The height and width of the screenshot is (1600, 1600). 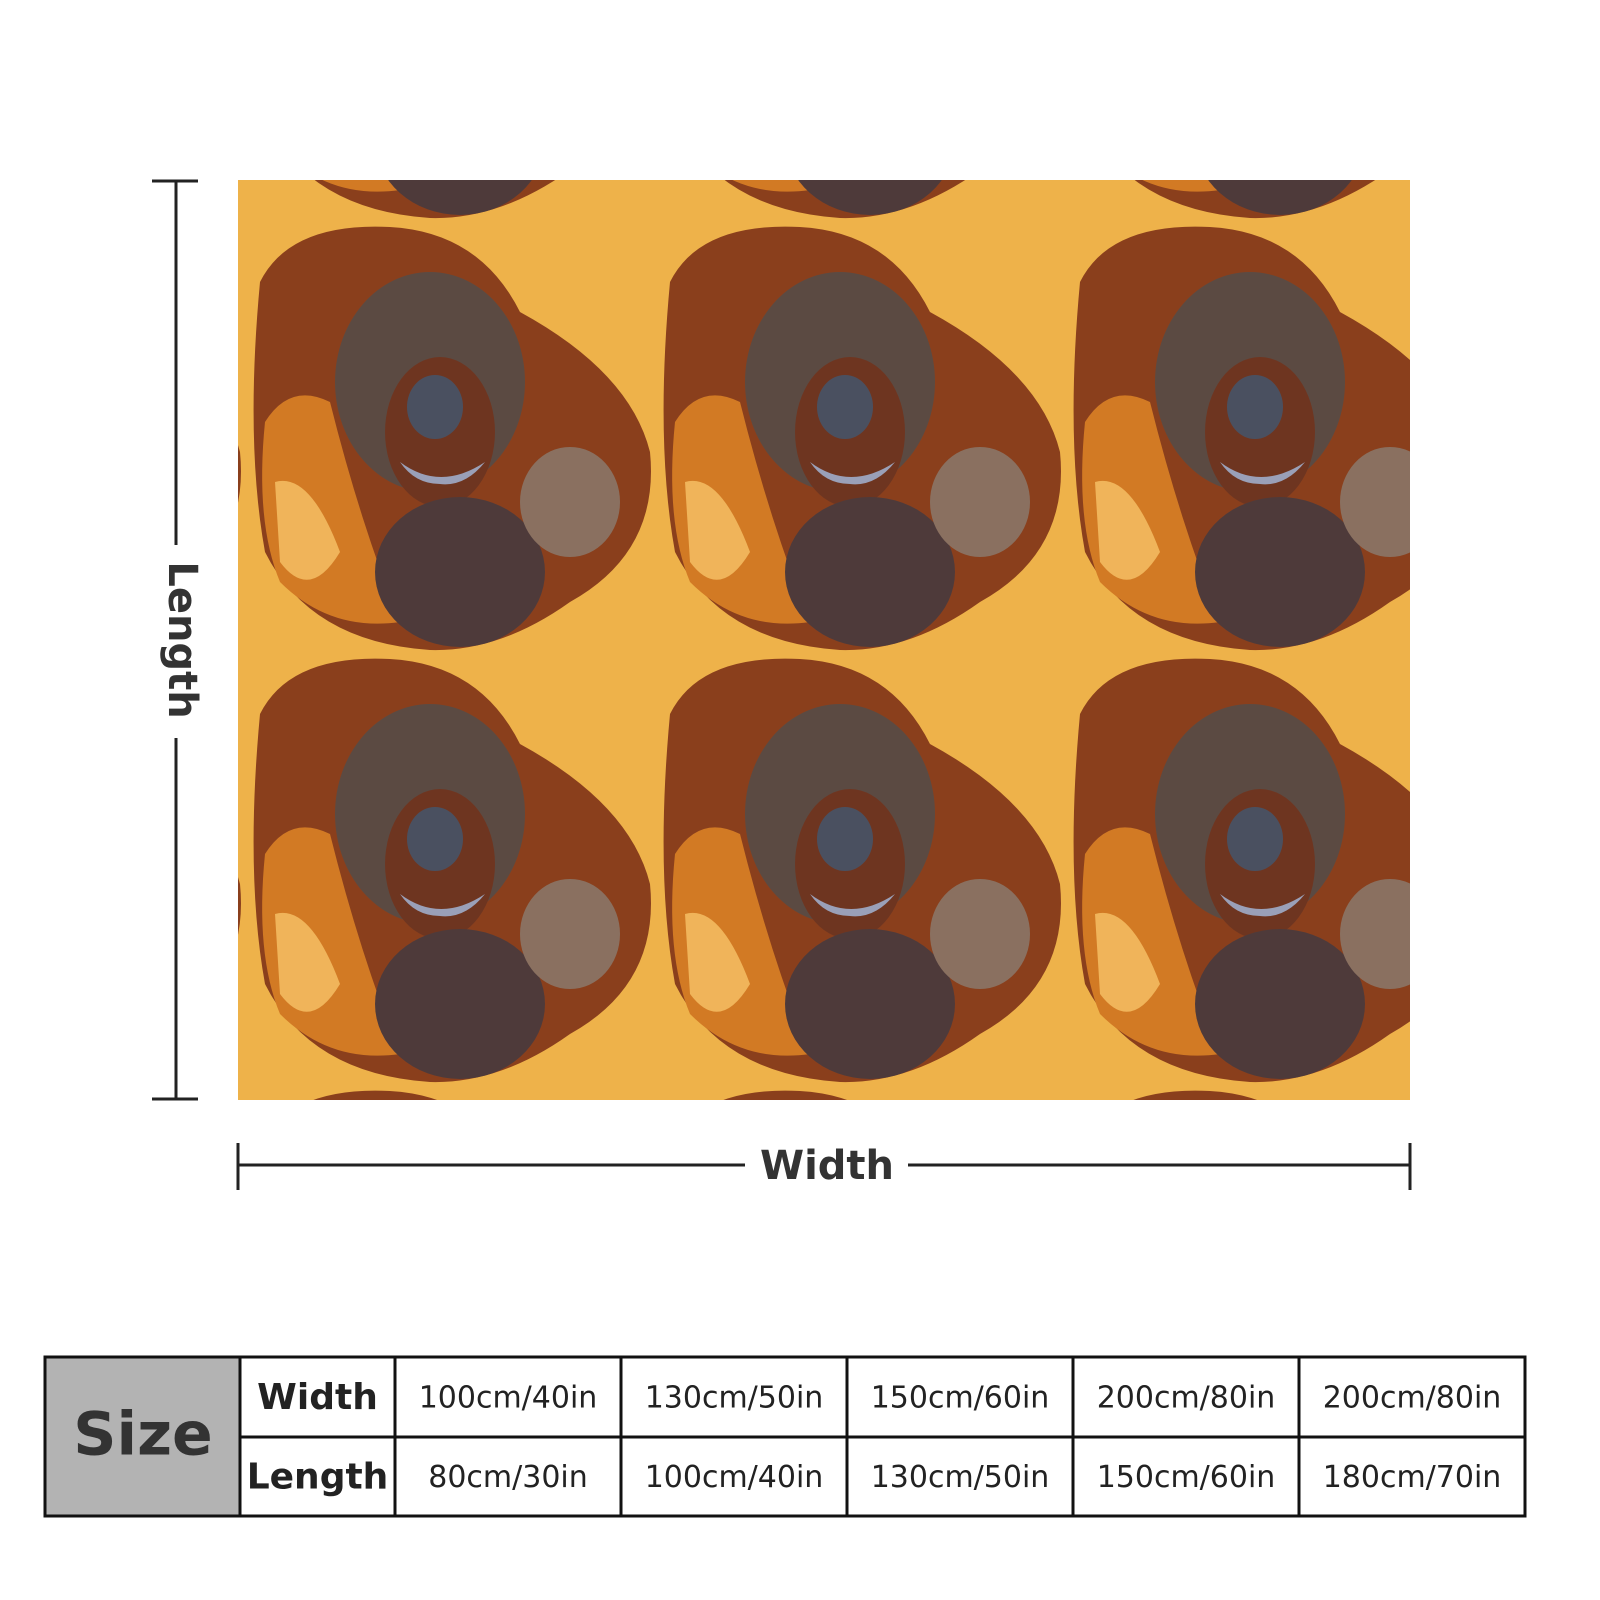 What do you see at coordinates (182, 639) in the screenshot?
I see `length-label: Length` at bounding box center [182, 639].